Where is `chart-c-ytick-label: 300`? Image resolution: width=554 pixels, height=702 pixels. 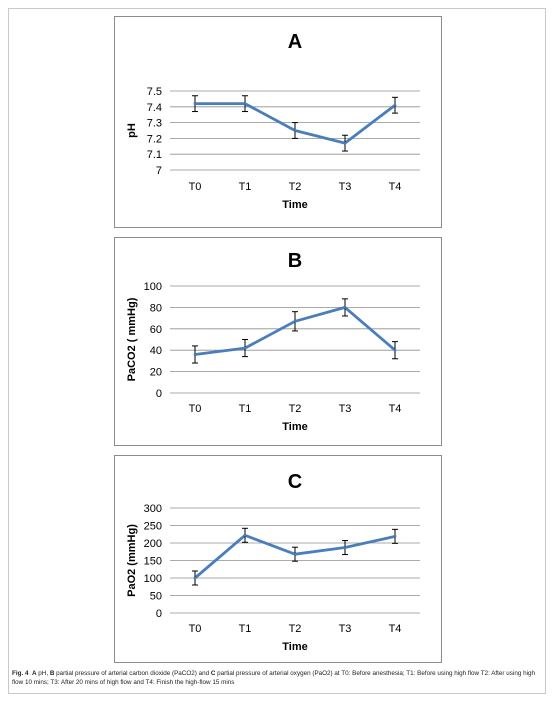 chart-c-ytick-label: 300 is located at coordinates (153, 509).